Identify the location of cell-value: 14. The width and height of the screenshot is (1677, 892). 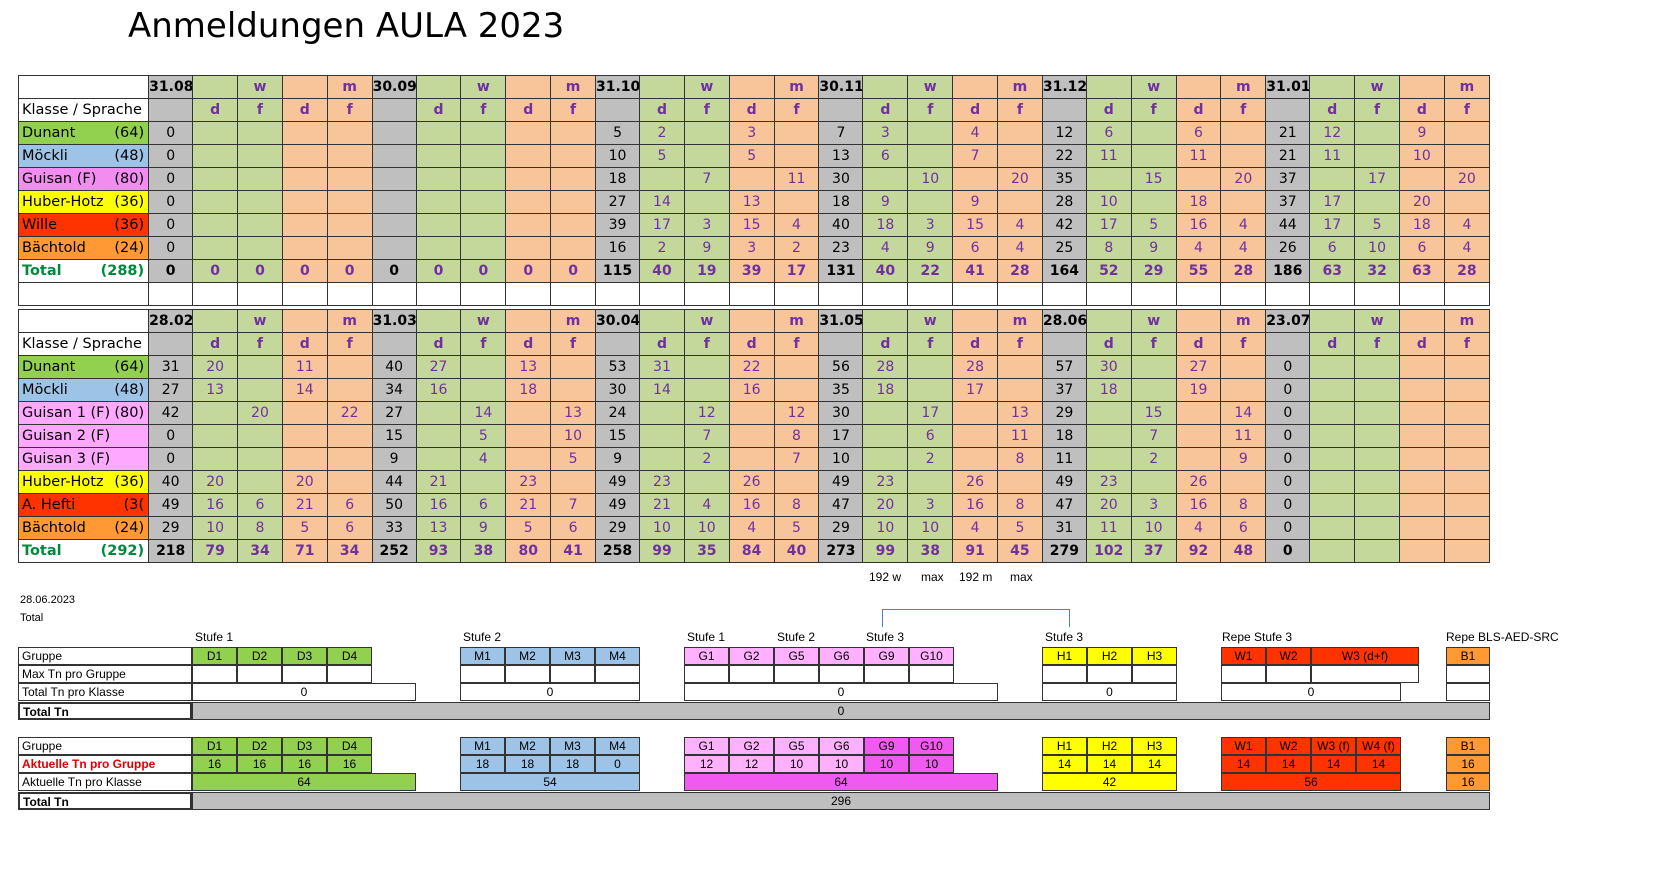
(662, 202).